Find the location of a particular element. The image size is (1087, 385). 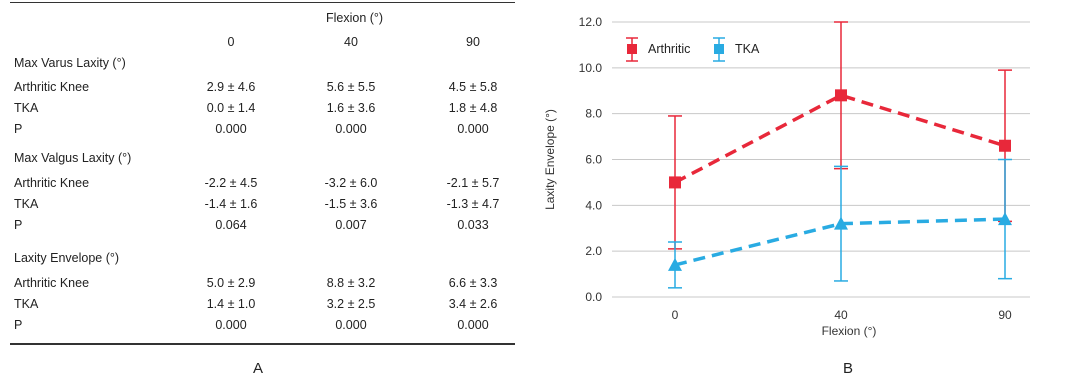

table-bottom-rule is located at coordinates (262, 344).